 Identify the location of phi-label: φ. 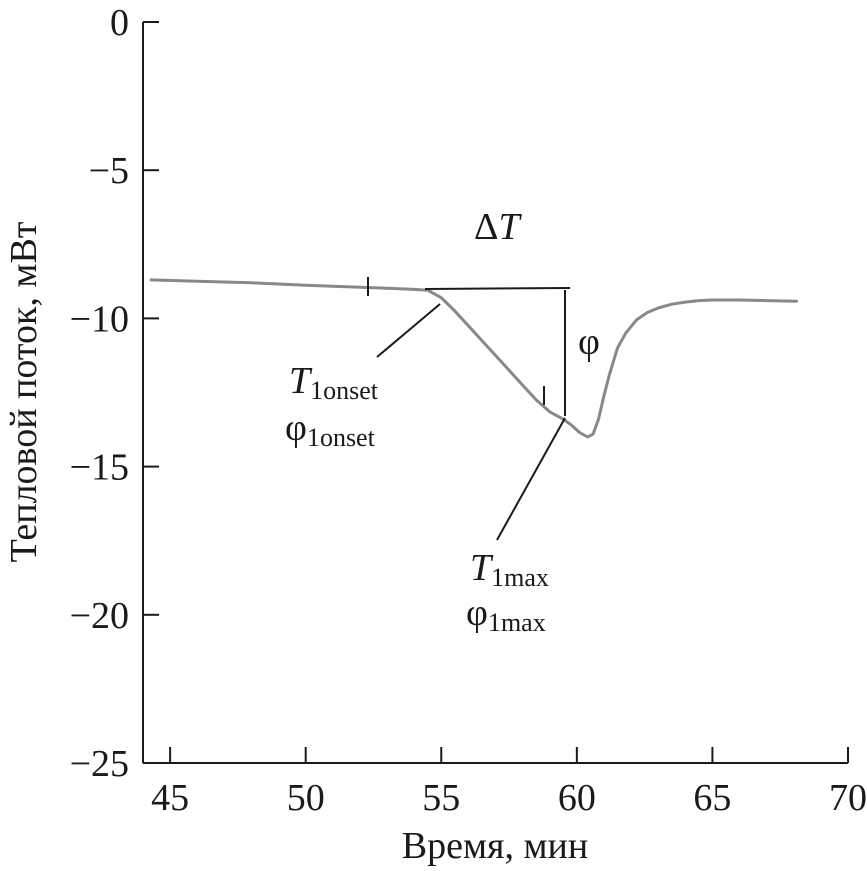
(589, 342).